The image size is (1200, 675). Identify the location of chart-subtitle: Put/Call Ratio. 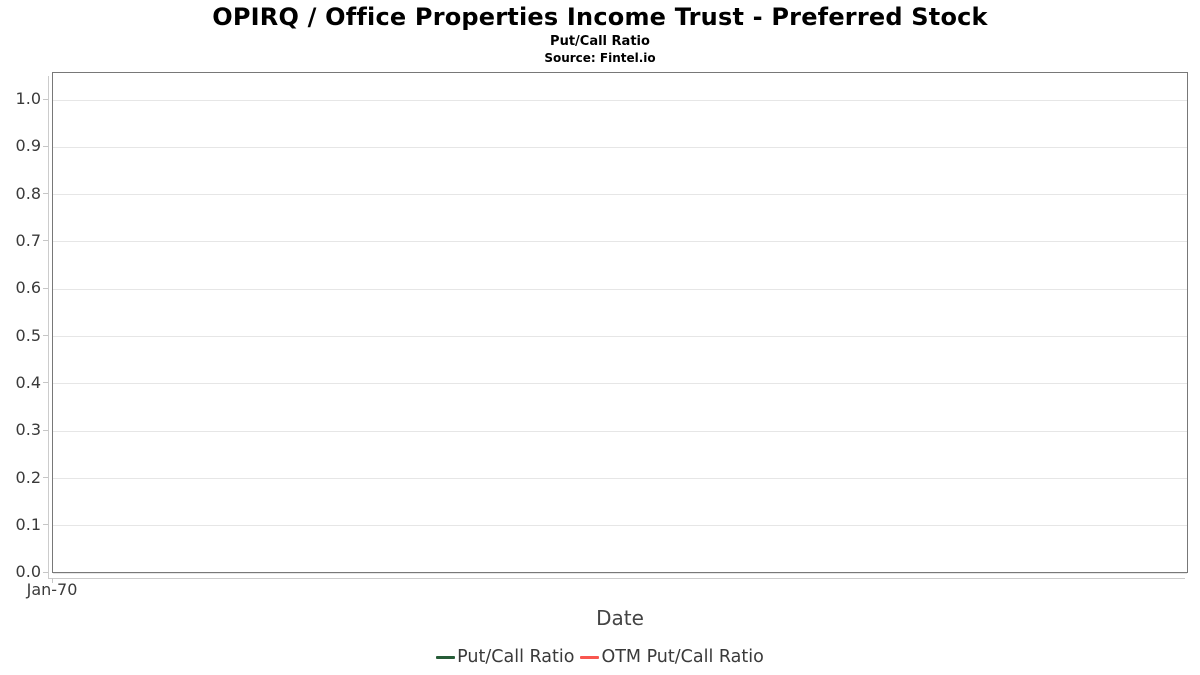
(600, 41).